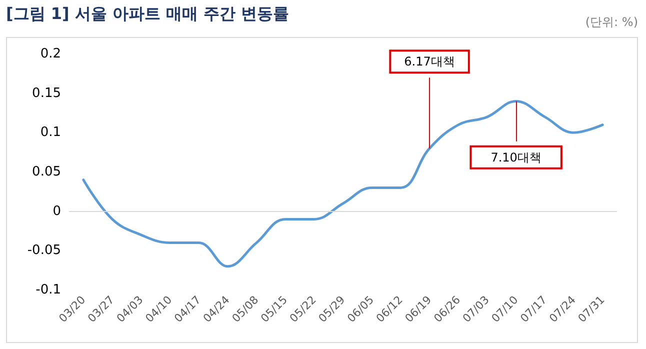 Image resolution: width=646 pixels, height=349 pixels. Describe the element at coordinates (46, 93) in the screenshot. I see `y-tick-label: 0.15` at that location.